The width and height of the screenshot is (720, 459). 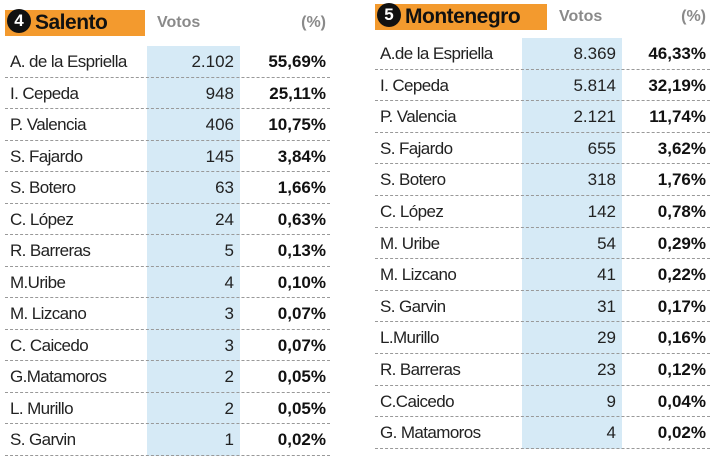 What do you see at coordinates (681, 401) in the screenshot?
I see `percentage: 0,04%` at bounding box center [681, 401].